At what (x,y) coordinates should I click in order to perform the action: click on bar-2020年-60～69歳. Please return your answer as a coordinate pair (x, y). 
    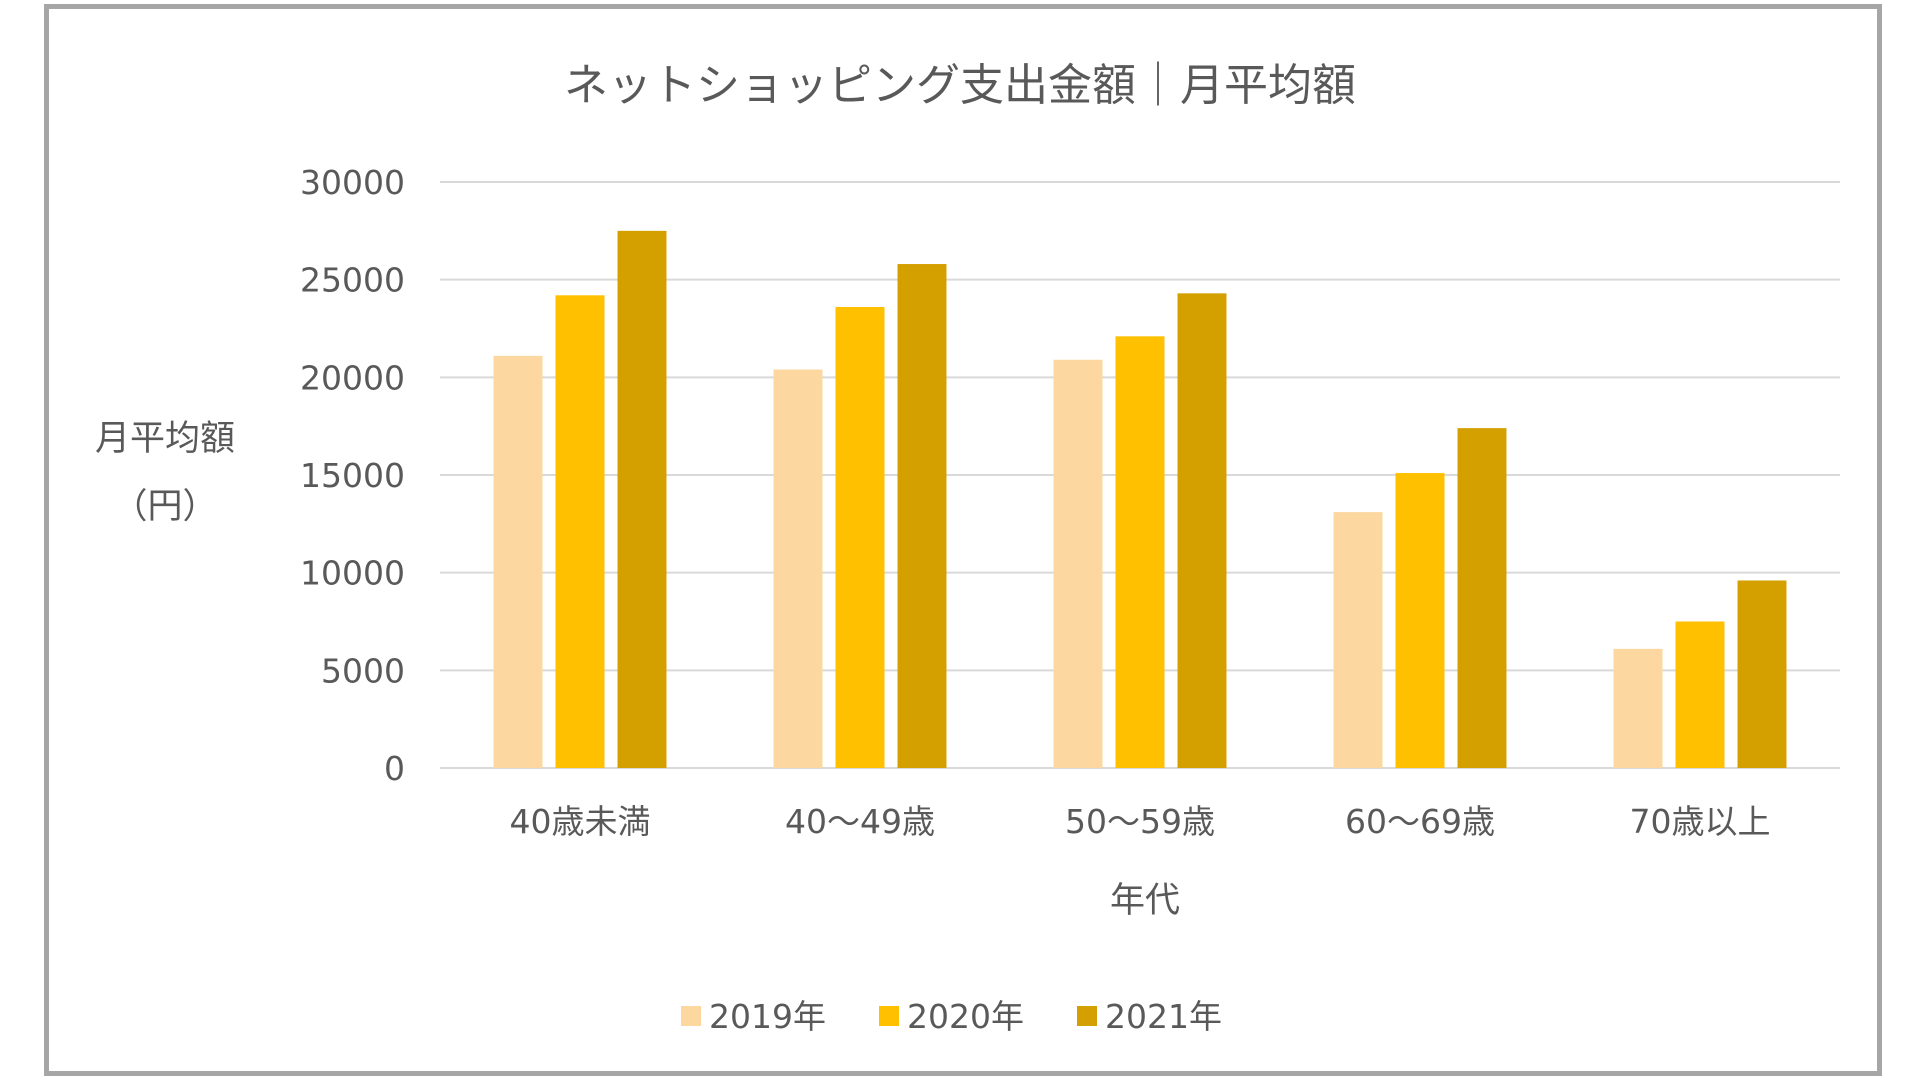
    Looking at the image, I should click on (1420, 620).